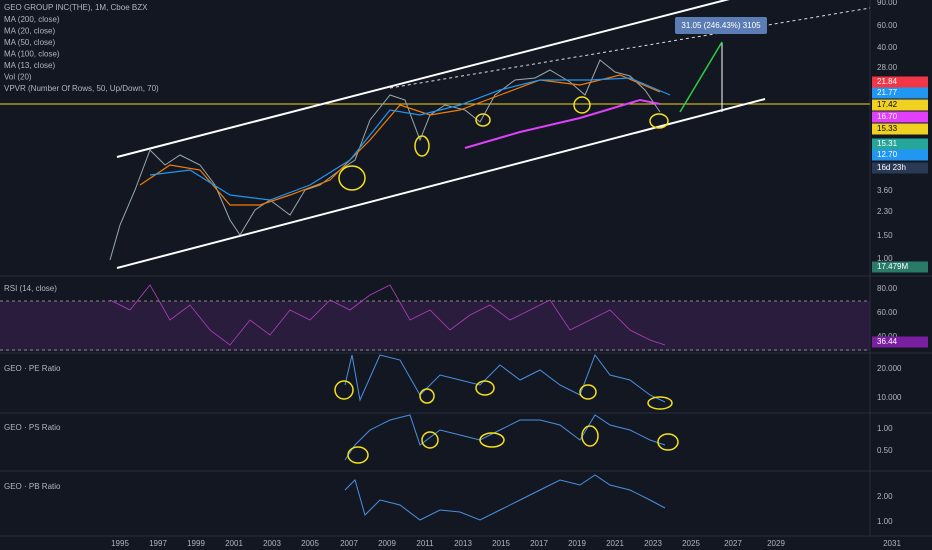  What do you see at coordinates (158, 543) in the screenshot?
I see `time-label: 1997` at bounding box center [158, 543].